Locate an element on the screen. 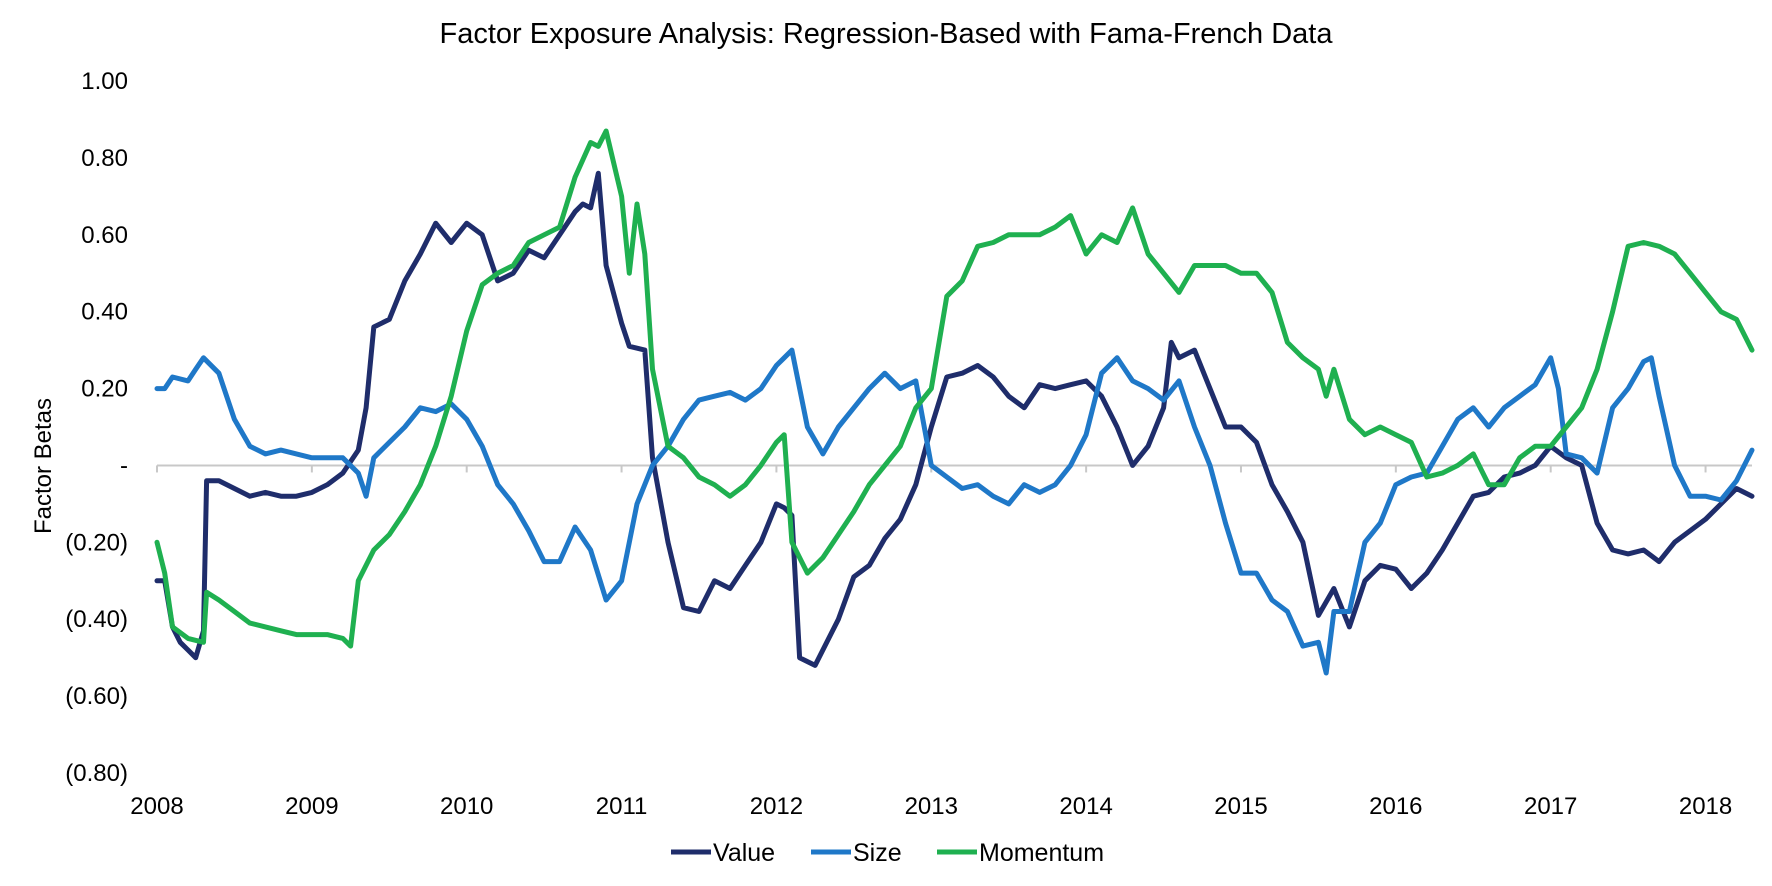  x-axis is located at coordinates (954, 468).